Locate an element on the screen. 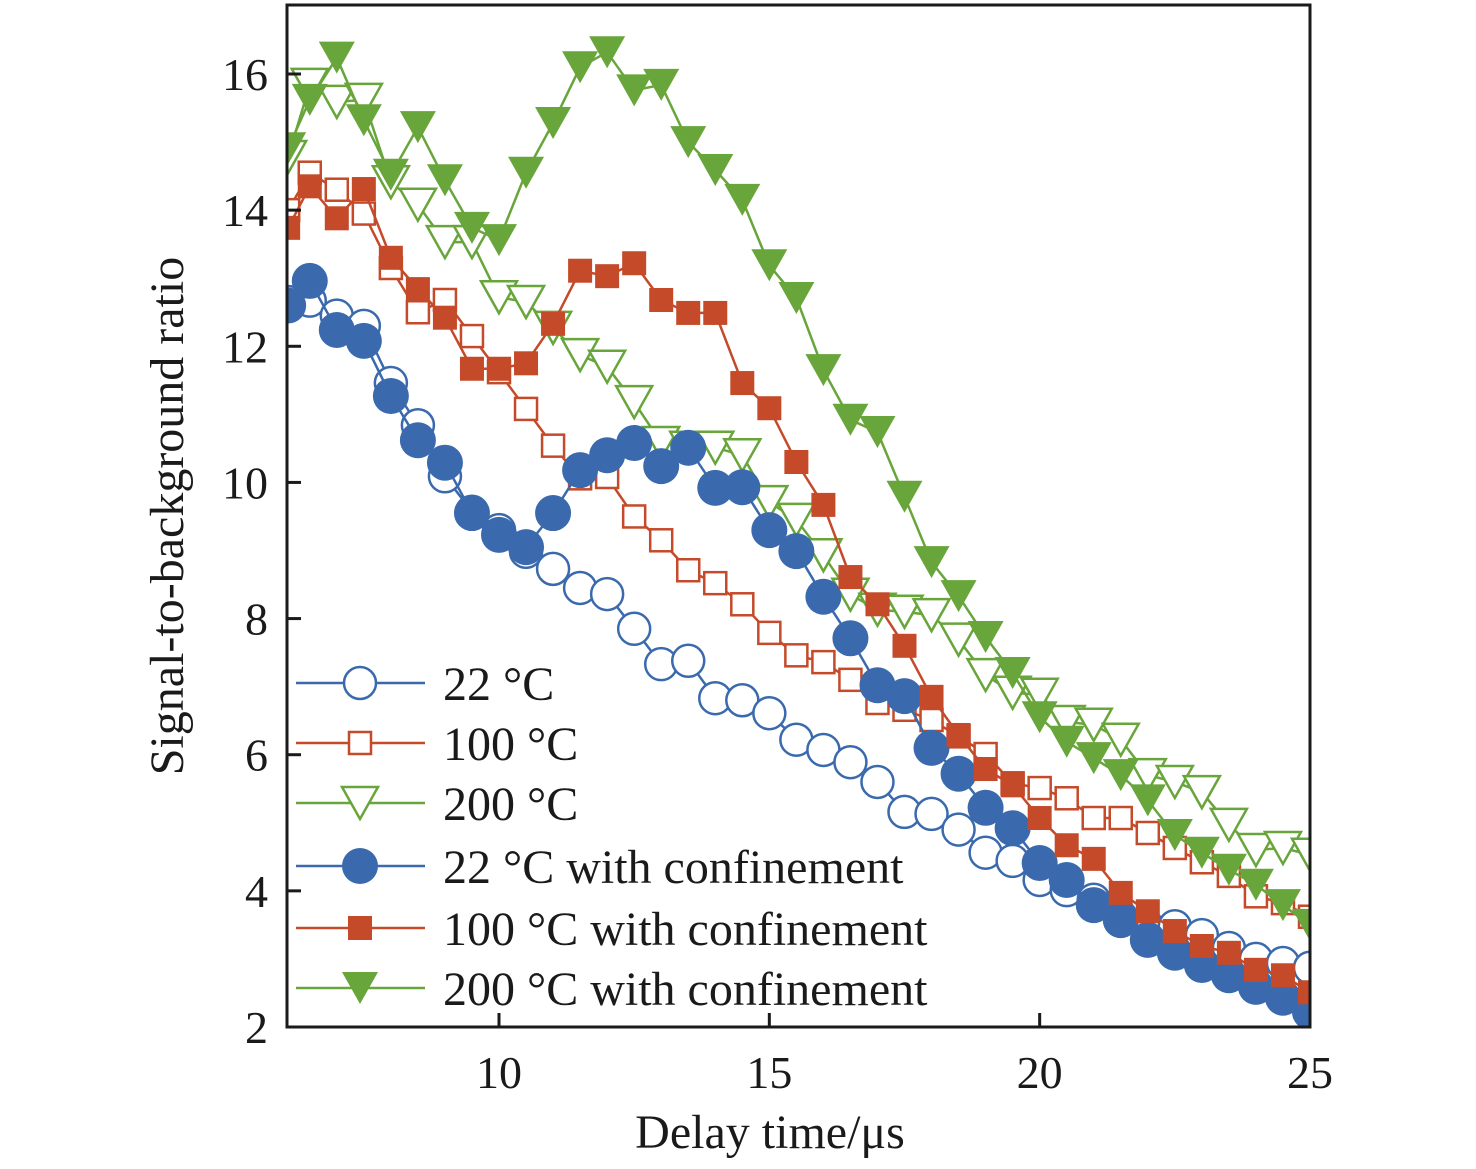 This screenshot has width=1476, height=1169. y-tick-label: 2 is located at coordinates (256, 1027).